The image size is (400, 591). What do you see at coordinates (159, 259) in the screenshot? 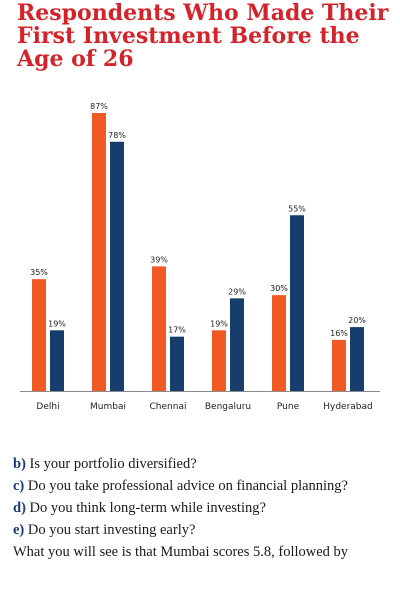
I see `data-label-chennai-series-1: 39%` at bounding box center [159, 259].